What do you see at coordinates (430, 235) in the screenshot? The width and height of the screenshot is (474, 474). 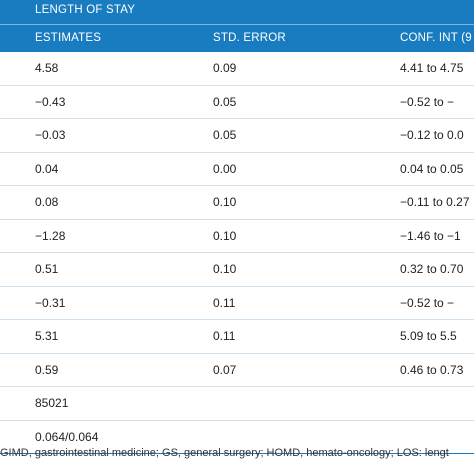 I see `conf-int-cell: −1.46 to −1` at bounding box center [430, 235].